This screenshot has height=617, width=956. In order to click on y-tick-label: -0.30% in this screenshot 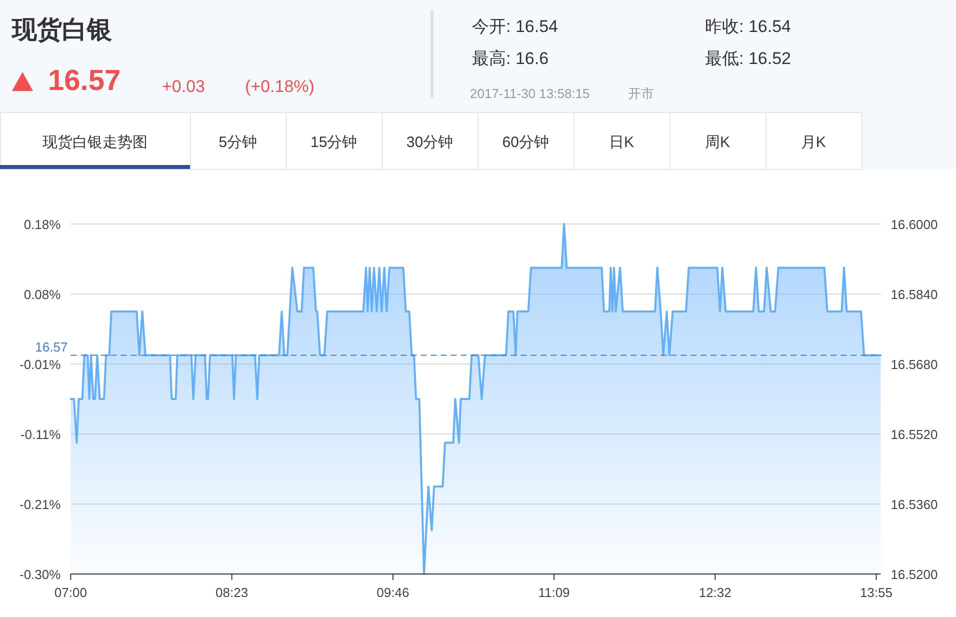, I will do `click(40, 574)`.